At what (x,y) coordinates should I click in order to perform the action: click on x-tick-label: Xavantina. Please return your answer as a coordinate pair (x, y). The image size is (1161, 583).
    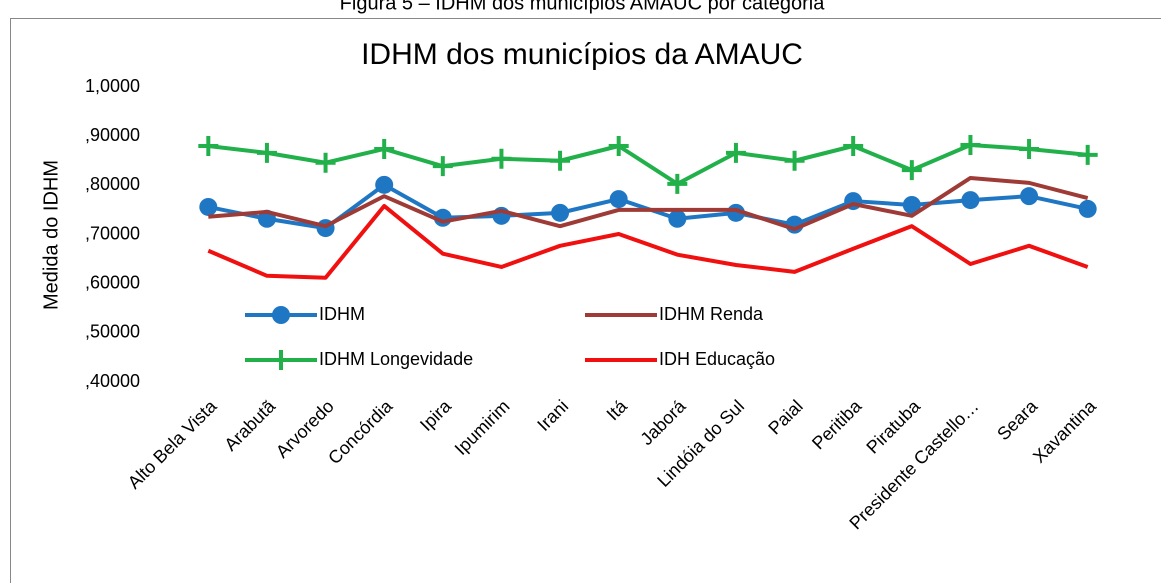
    Looking at the image, I should click on (1064, 430).